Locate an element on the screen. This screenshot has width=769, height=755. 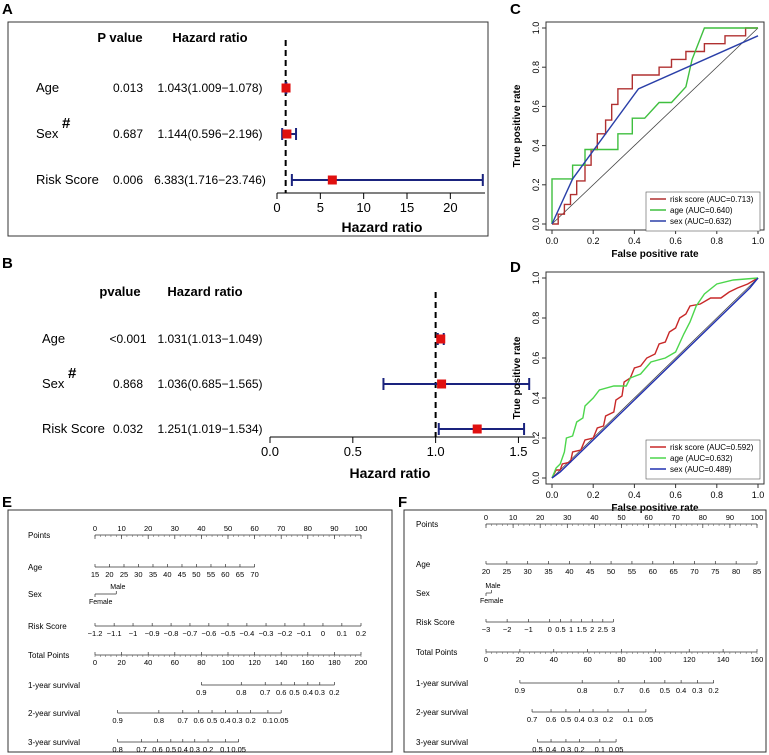
x-tick-label: 10 is located at coordinates (363, 207).